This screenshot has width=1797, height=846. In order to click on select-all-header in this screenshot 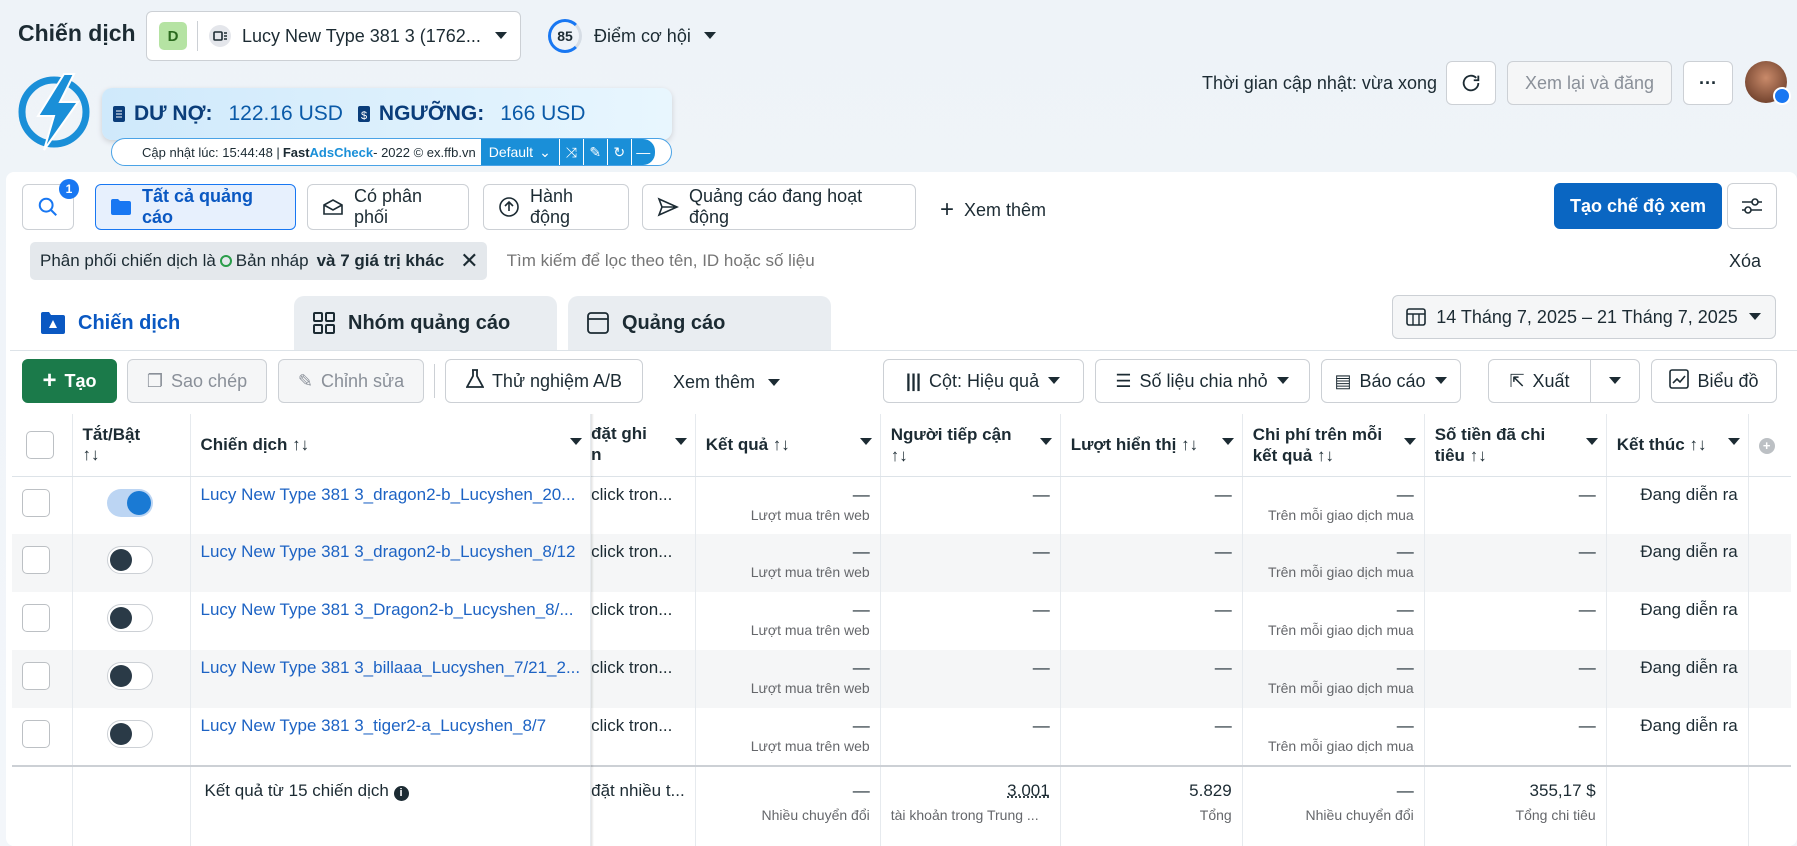, I will do `click(42, 445)`.